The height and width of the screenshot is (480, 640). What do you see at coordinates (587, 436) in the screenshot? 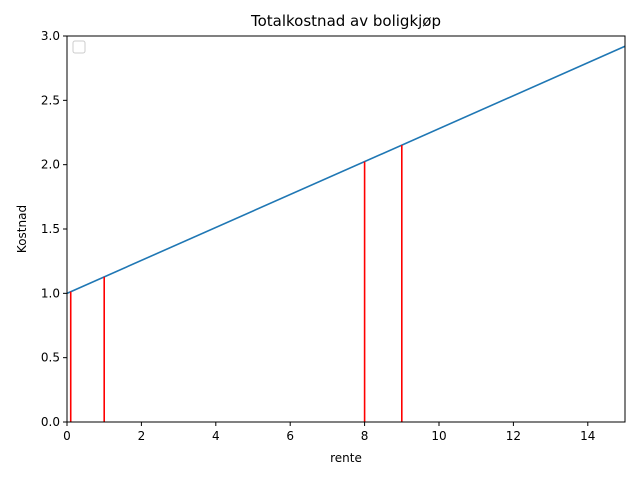
I see `x-tick-label: 14` at bounding box center [587, 436].